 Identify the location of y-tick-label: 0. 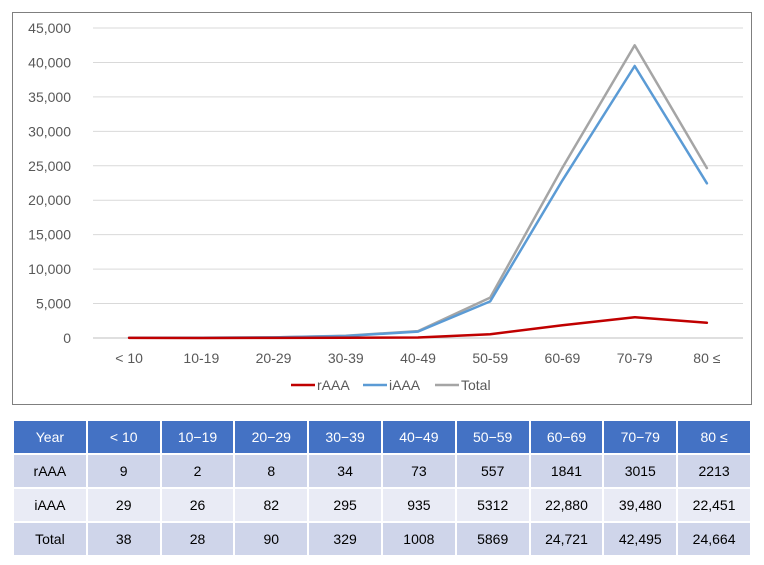
(67, 338).